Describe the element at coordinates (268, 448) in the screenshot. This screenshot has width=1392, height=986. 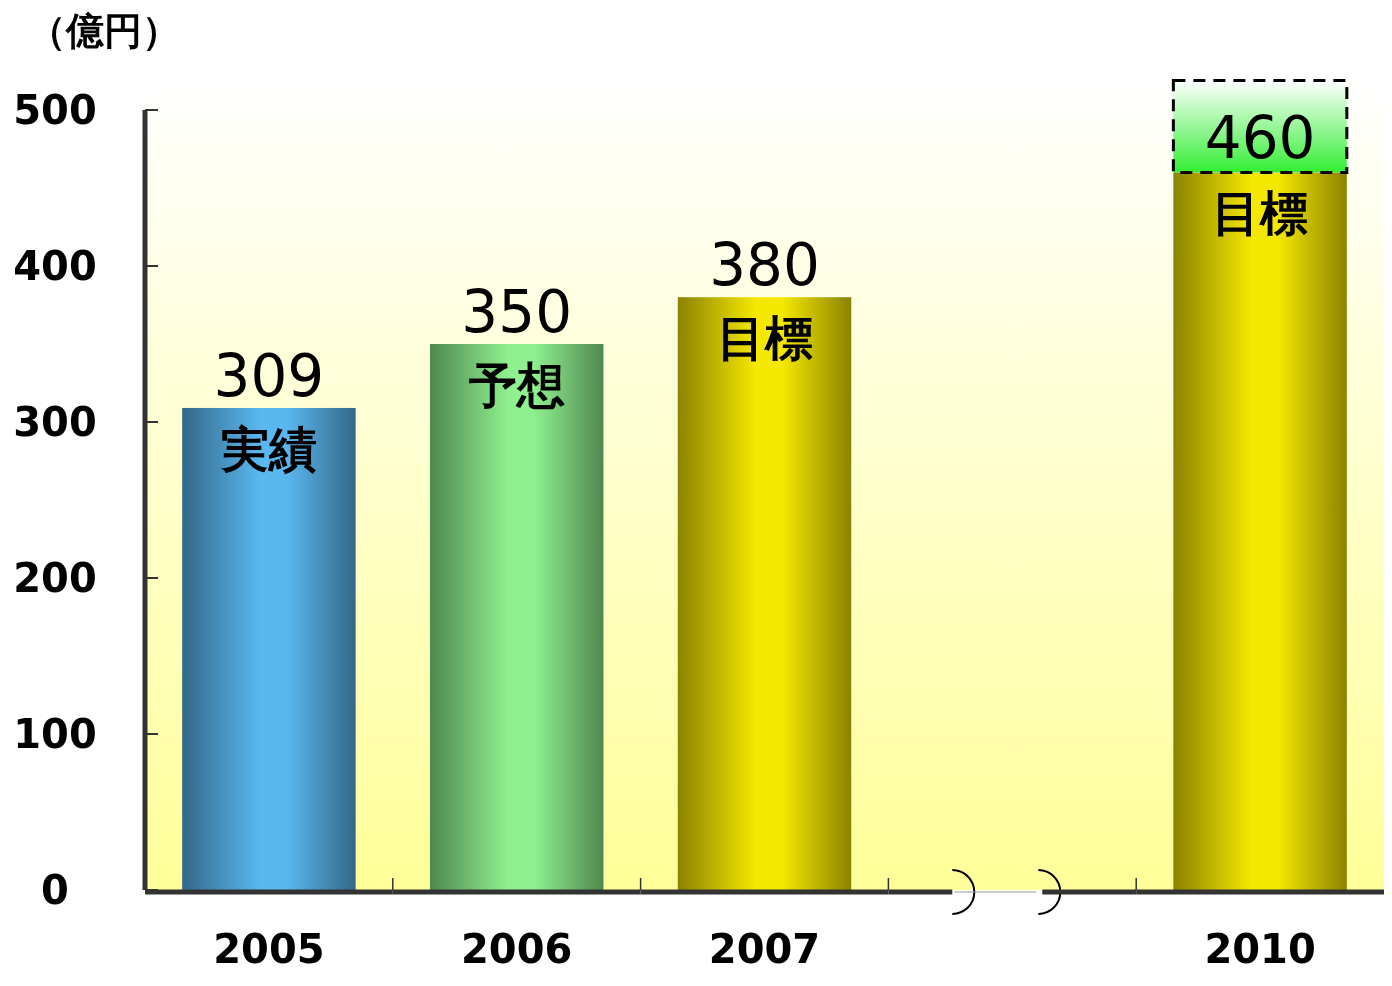
I see `annotation: 実績` at that location.